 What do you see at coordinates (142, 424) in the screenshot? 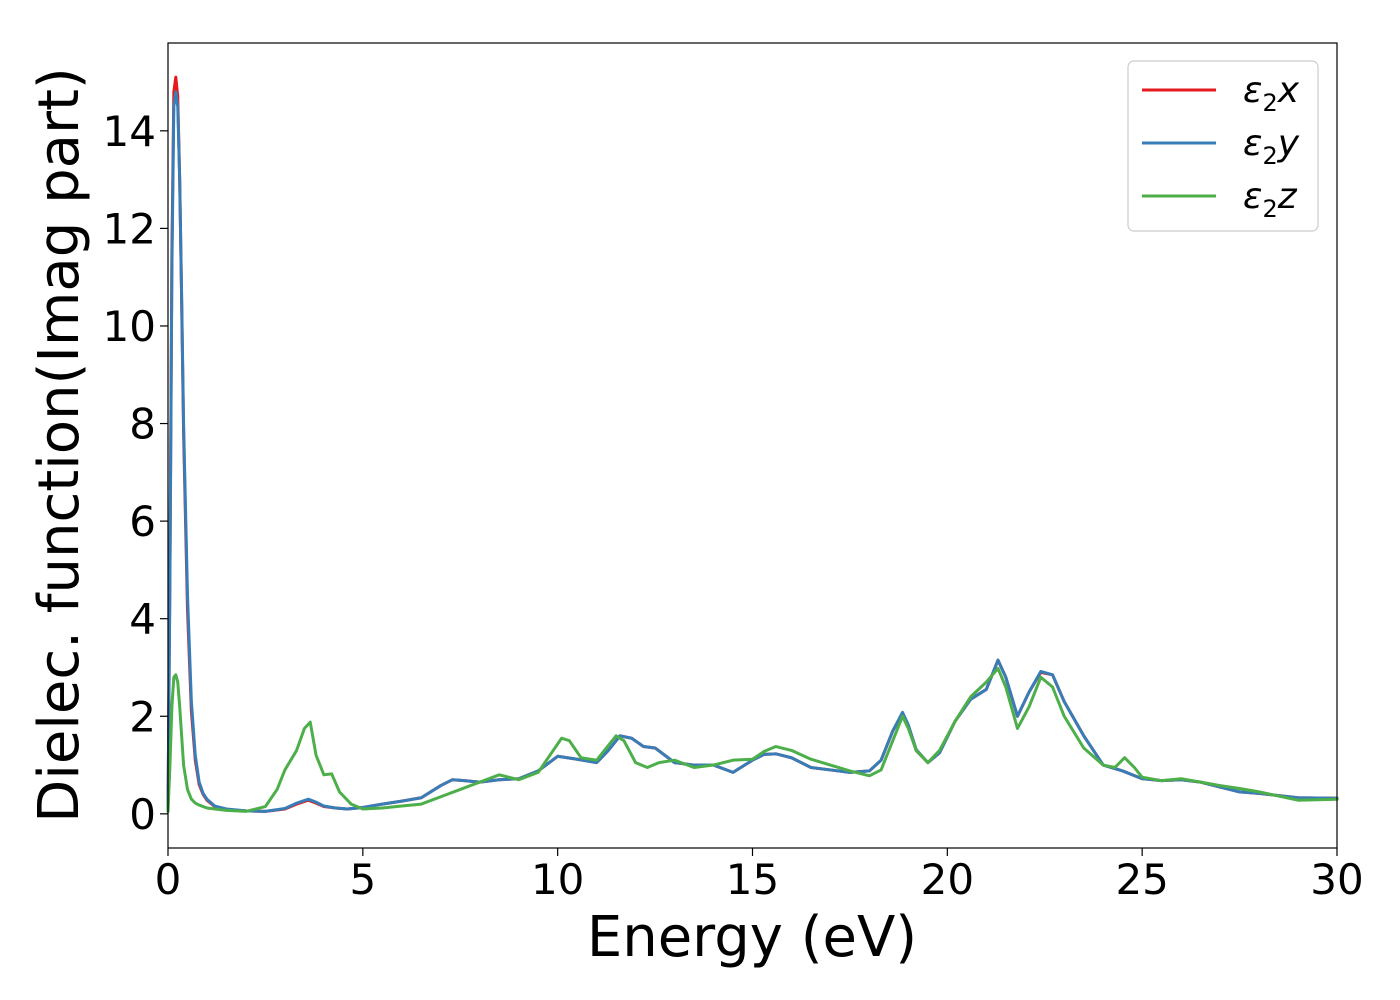
I see `y-tick-label: 8` at bounding box center [142, 424].